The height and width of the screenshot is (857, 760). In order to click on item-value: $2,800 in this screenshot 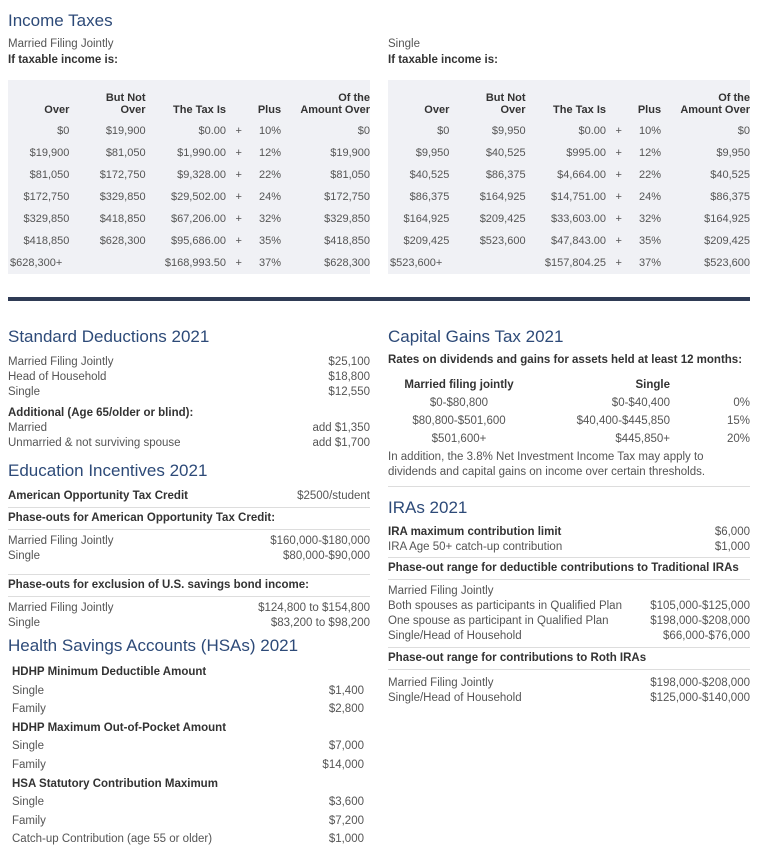, I will do `click(346, 709)`.